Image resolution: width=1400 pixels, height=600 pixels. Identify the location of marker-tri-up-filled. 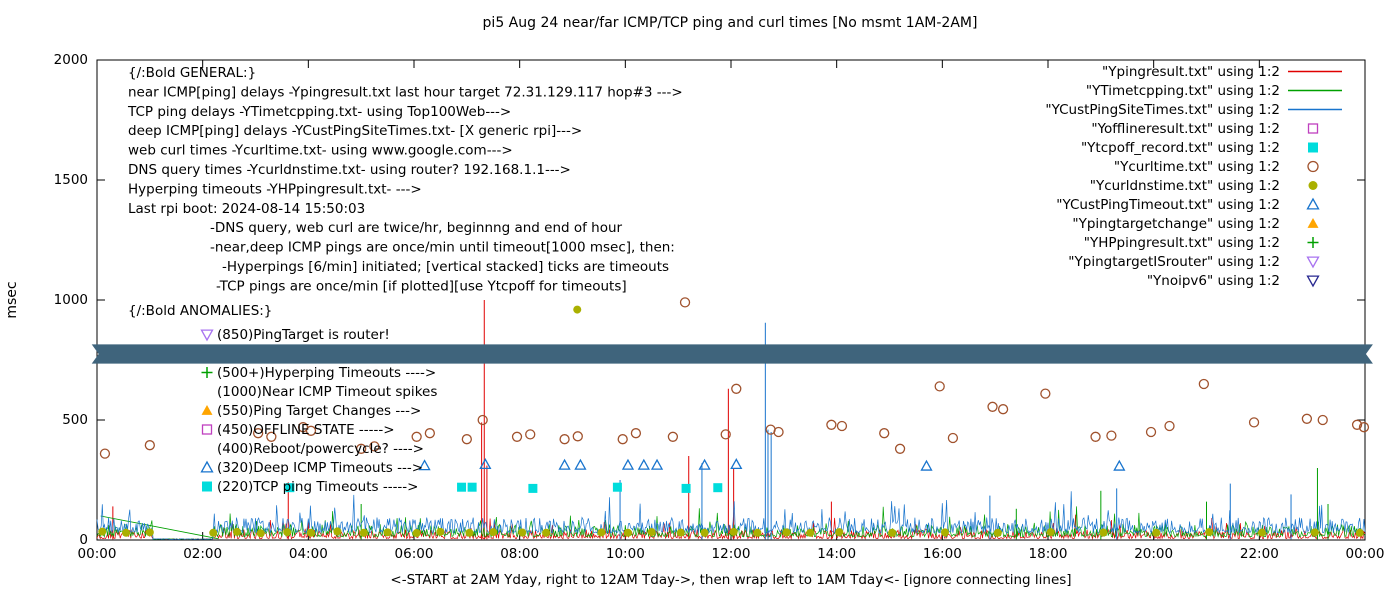
(207, 410).